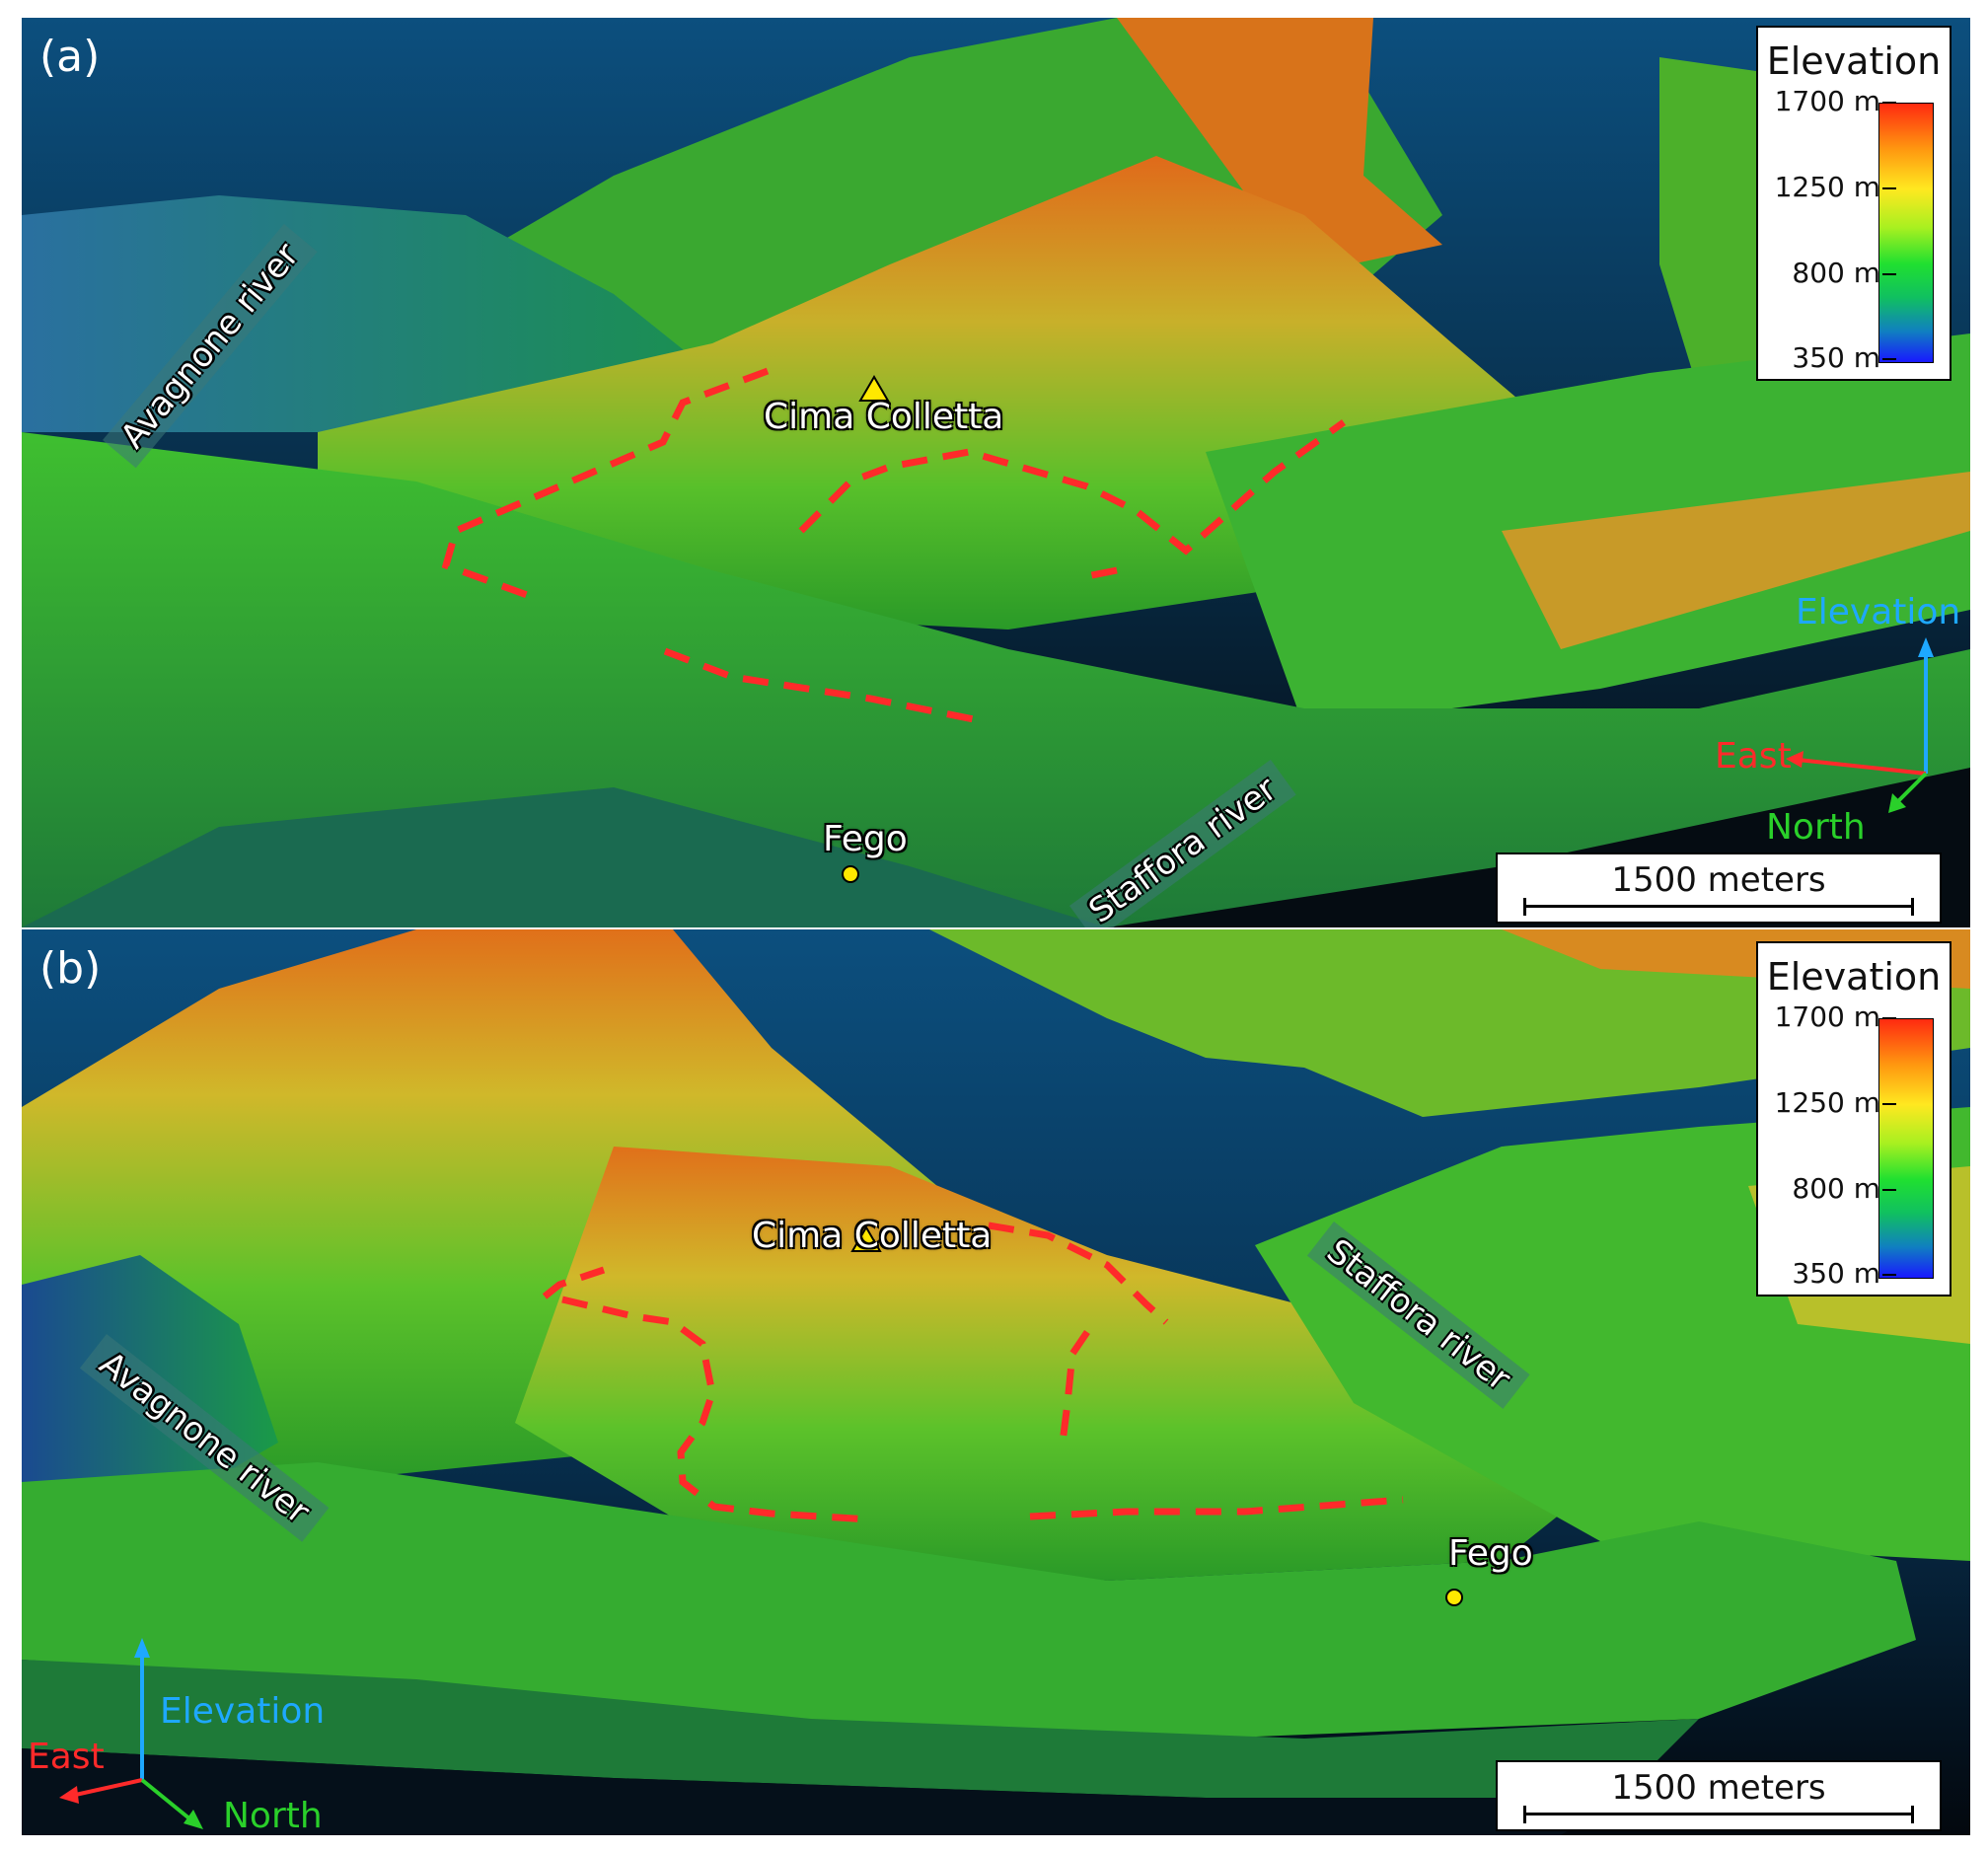 The height and width of the screenshot is (1852, 1988). Describe the element at coordinates (973, 1372) in the screenshot. I see `landslide-boundary-b` at that location.